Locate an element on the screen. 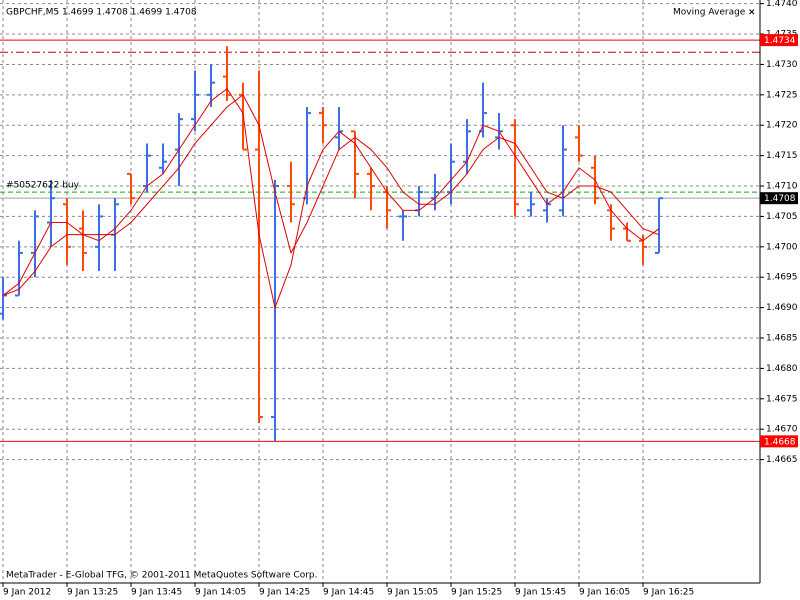 The width and height of the screenshot is (800, 600). y-tick-label: 1.4720 is located at coordinates (782, 126).